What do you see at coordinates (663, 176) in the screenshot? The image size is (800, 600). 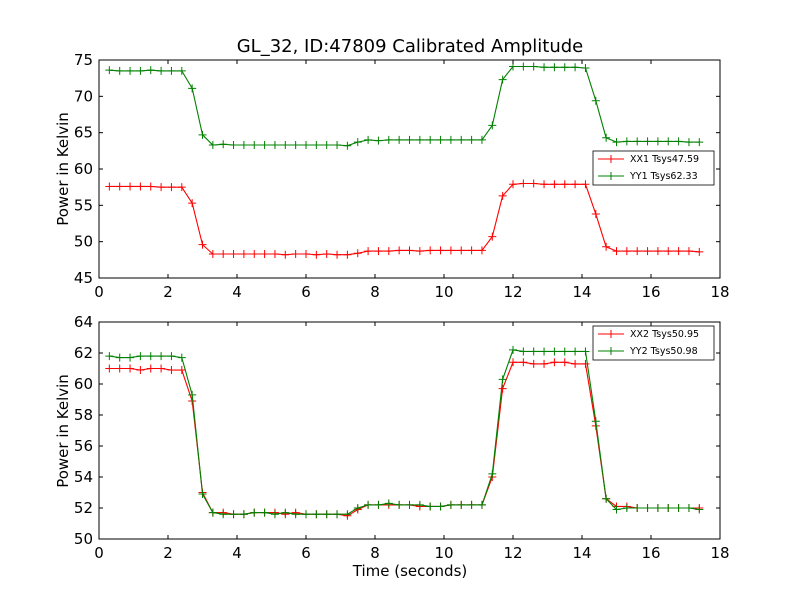 I see `legend-label-yy1: YY1 Tsys62.33` at bounding box center [663, 176].